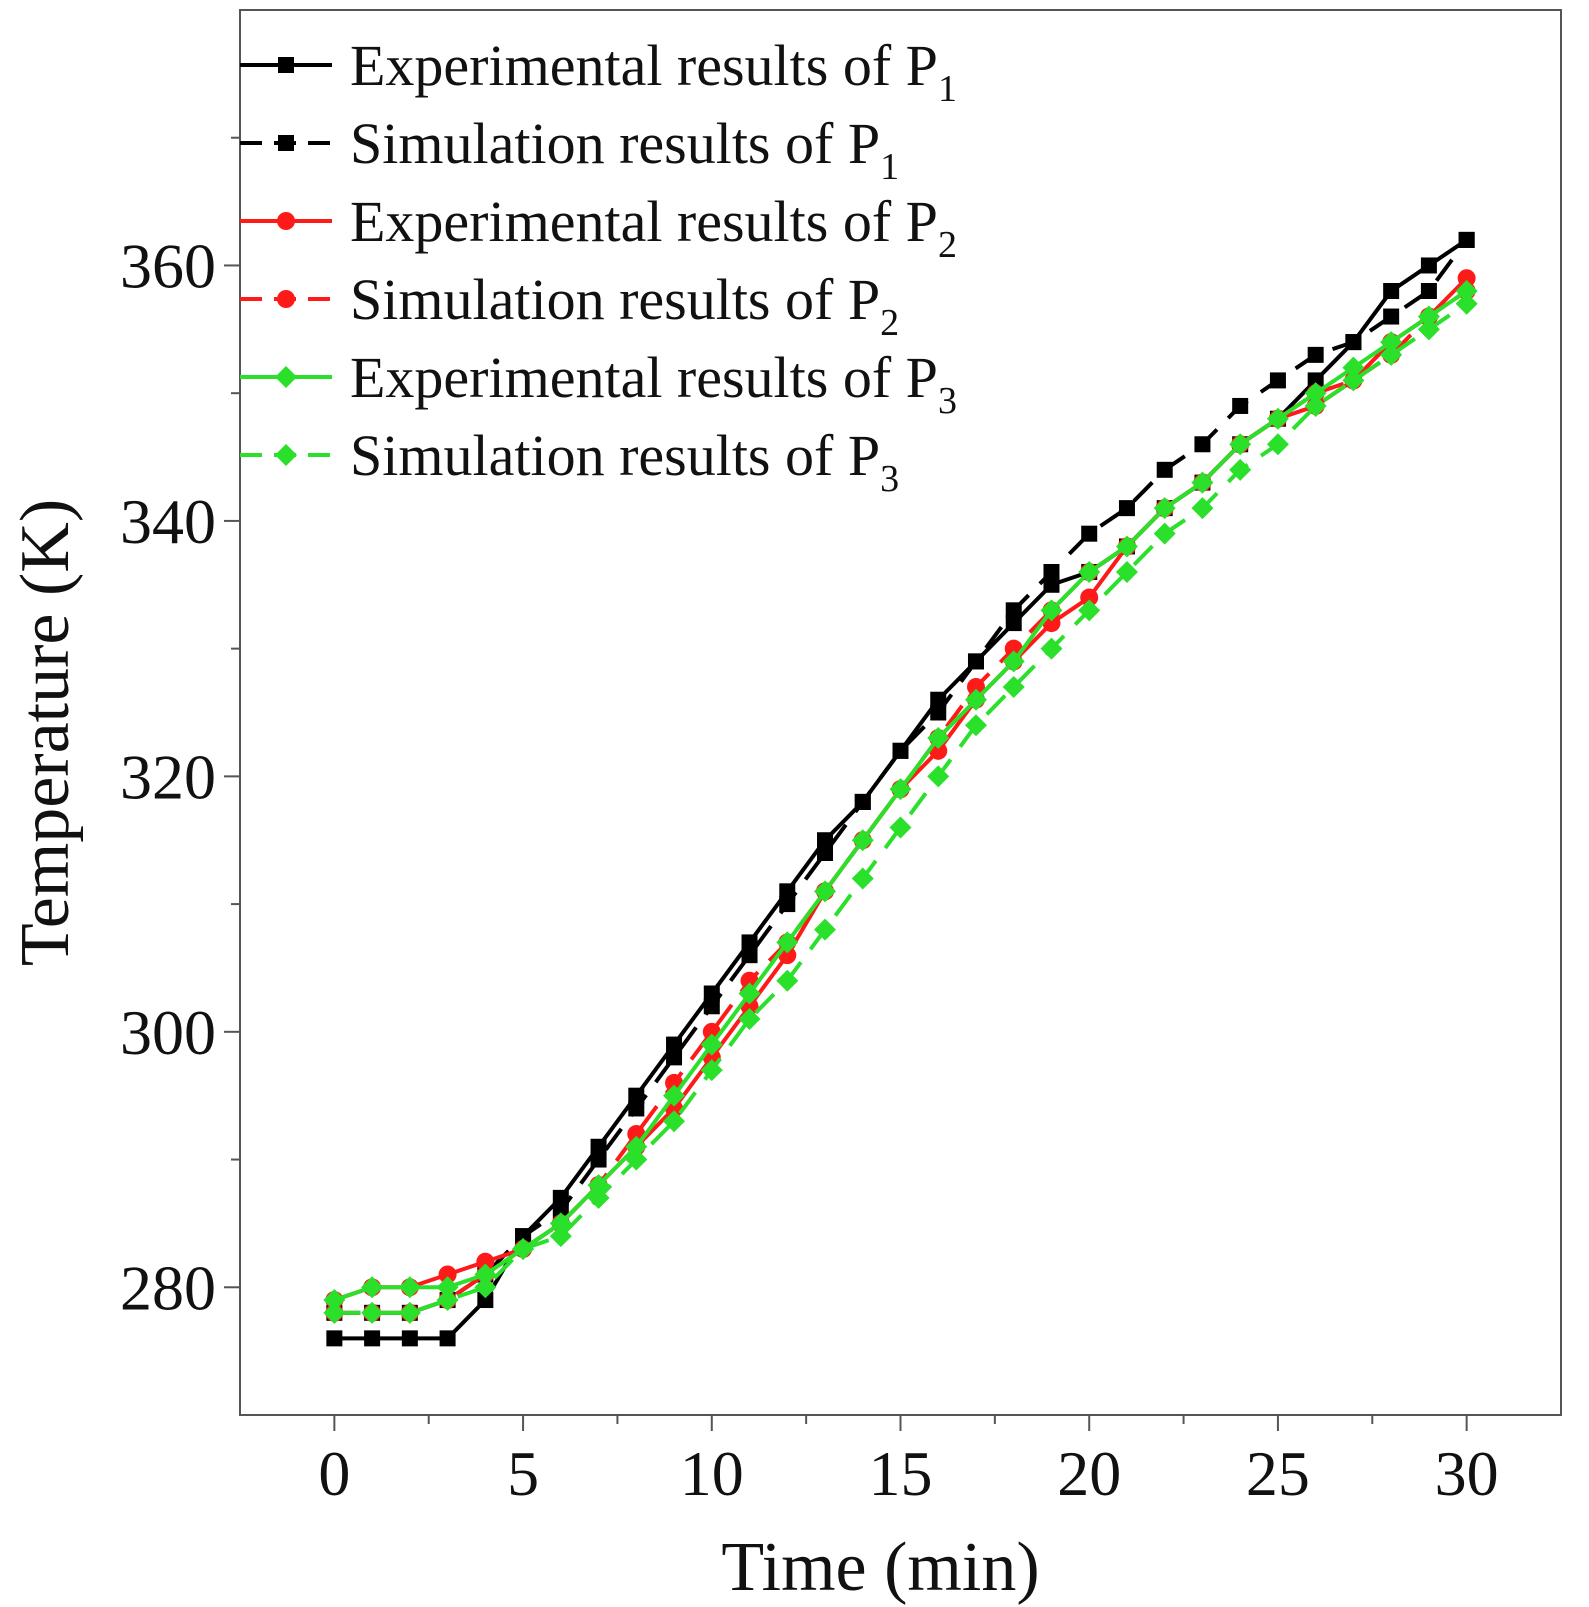 This screenshot has height=1607, width=1589. What do you see at coordinates (880, 1567) in the screenshot?
I see `x-axis-title: Time (min)` at bounding box center [880, 1567].